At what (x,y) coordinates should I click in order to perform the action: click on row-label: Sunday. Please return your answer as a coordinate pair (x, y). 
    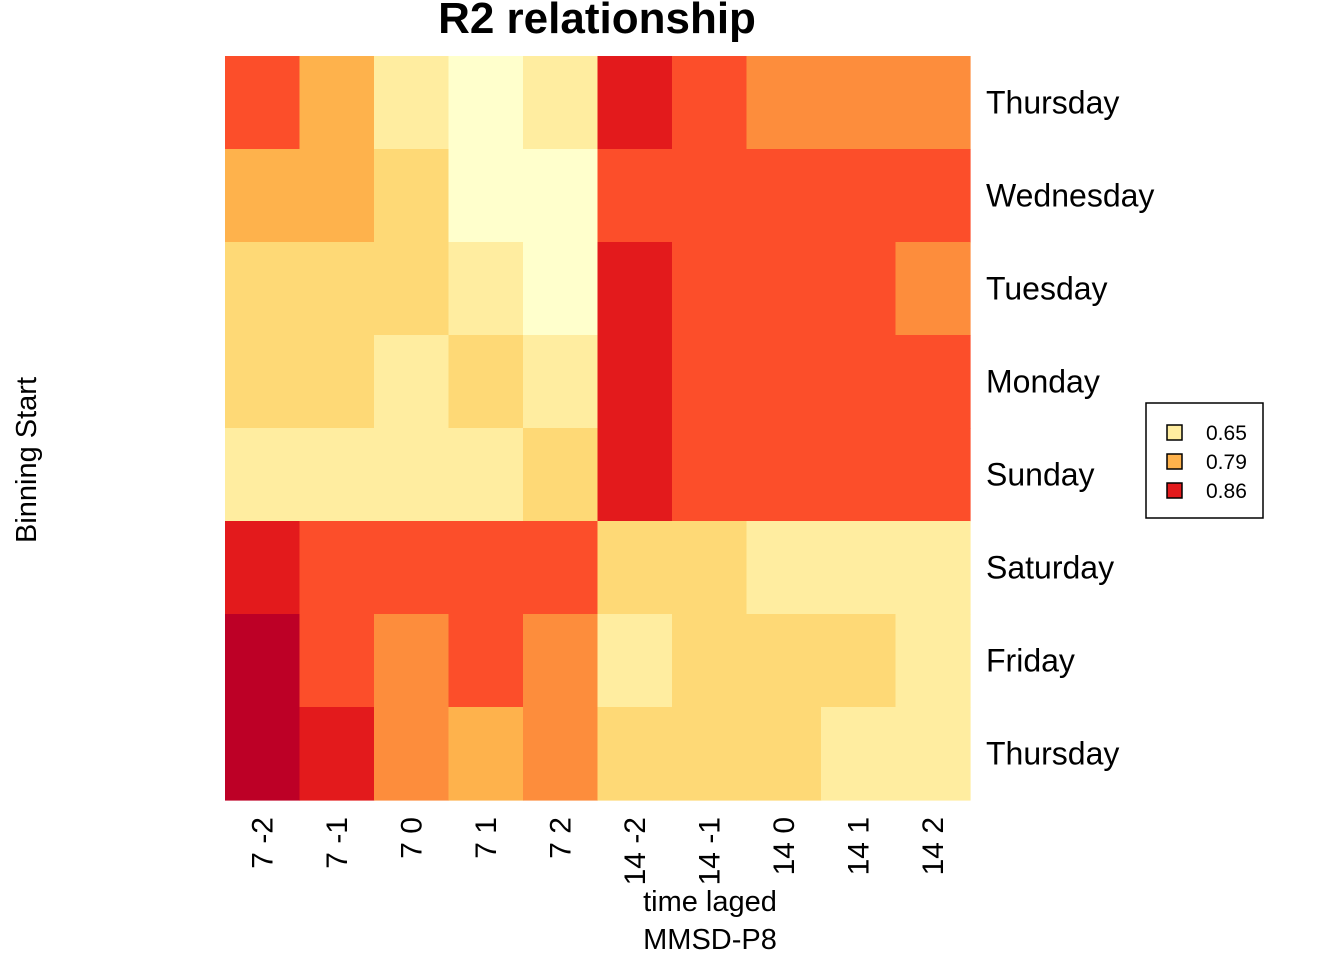
    Looking at the image, I should click on (1040, 475).